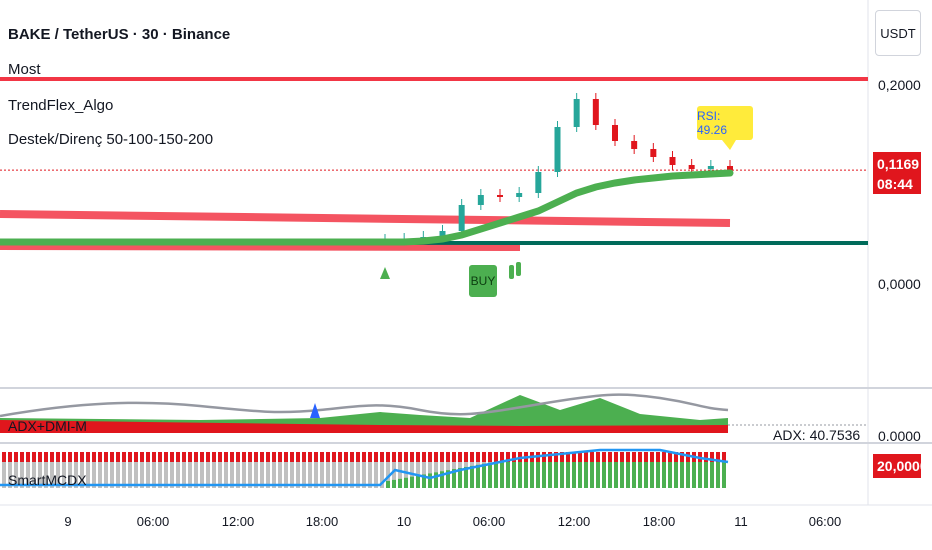 The height and width of the screenshot is (550, 932). What do you see at coordinates (111, 139) in the screenshot?
I see `indicator-support-resistance-label: Destek/Direnç 50-100-150-200` at bounding box center [111, 139].